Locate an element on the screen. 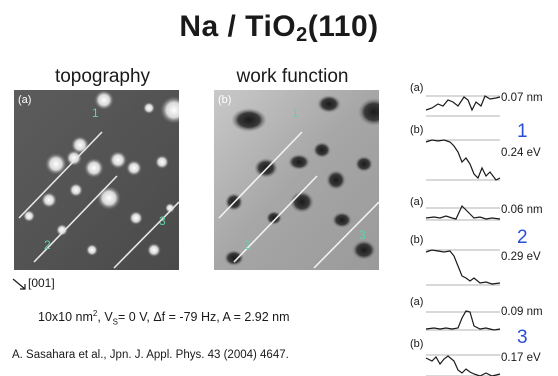 This screenshot has width=558, height=376. site-number: 1 is located at coordinates (522, 131).